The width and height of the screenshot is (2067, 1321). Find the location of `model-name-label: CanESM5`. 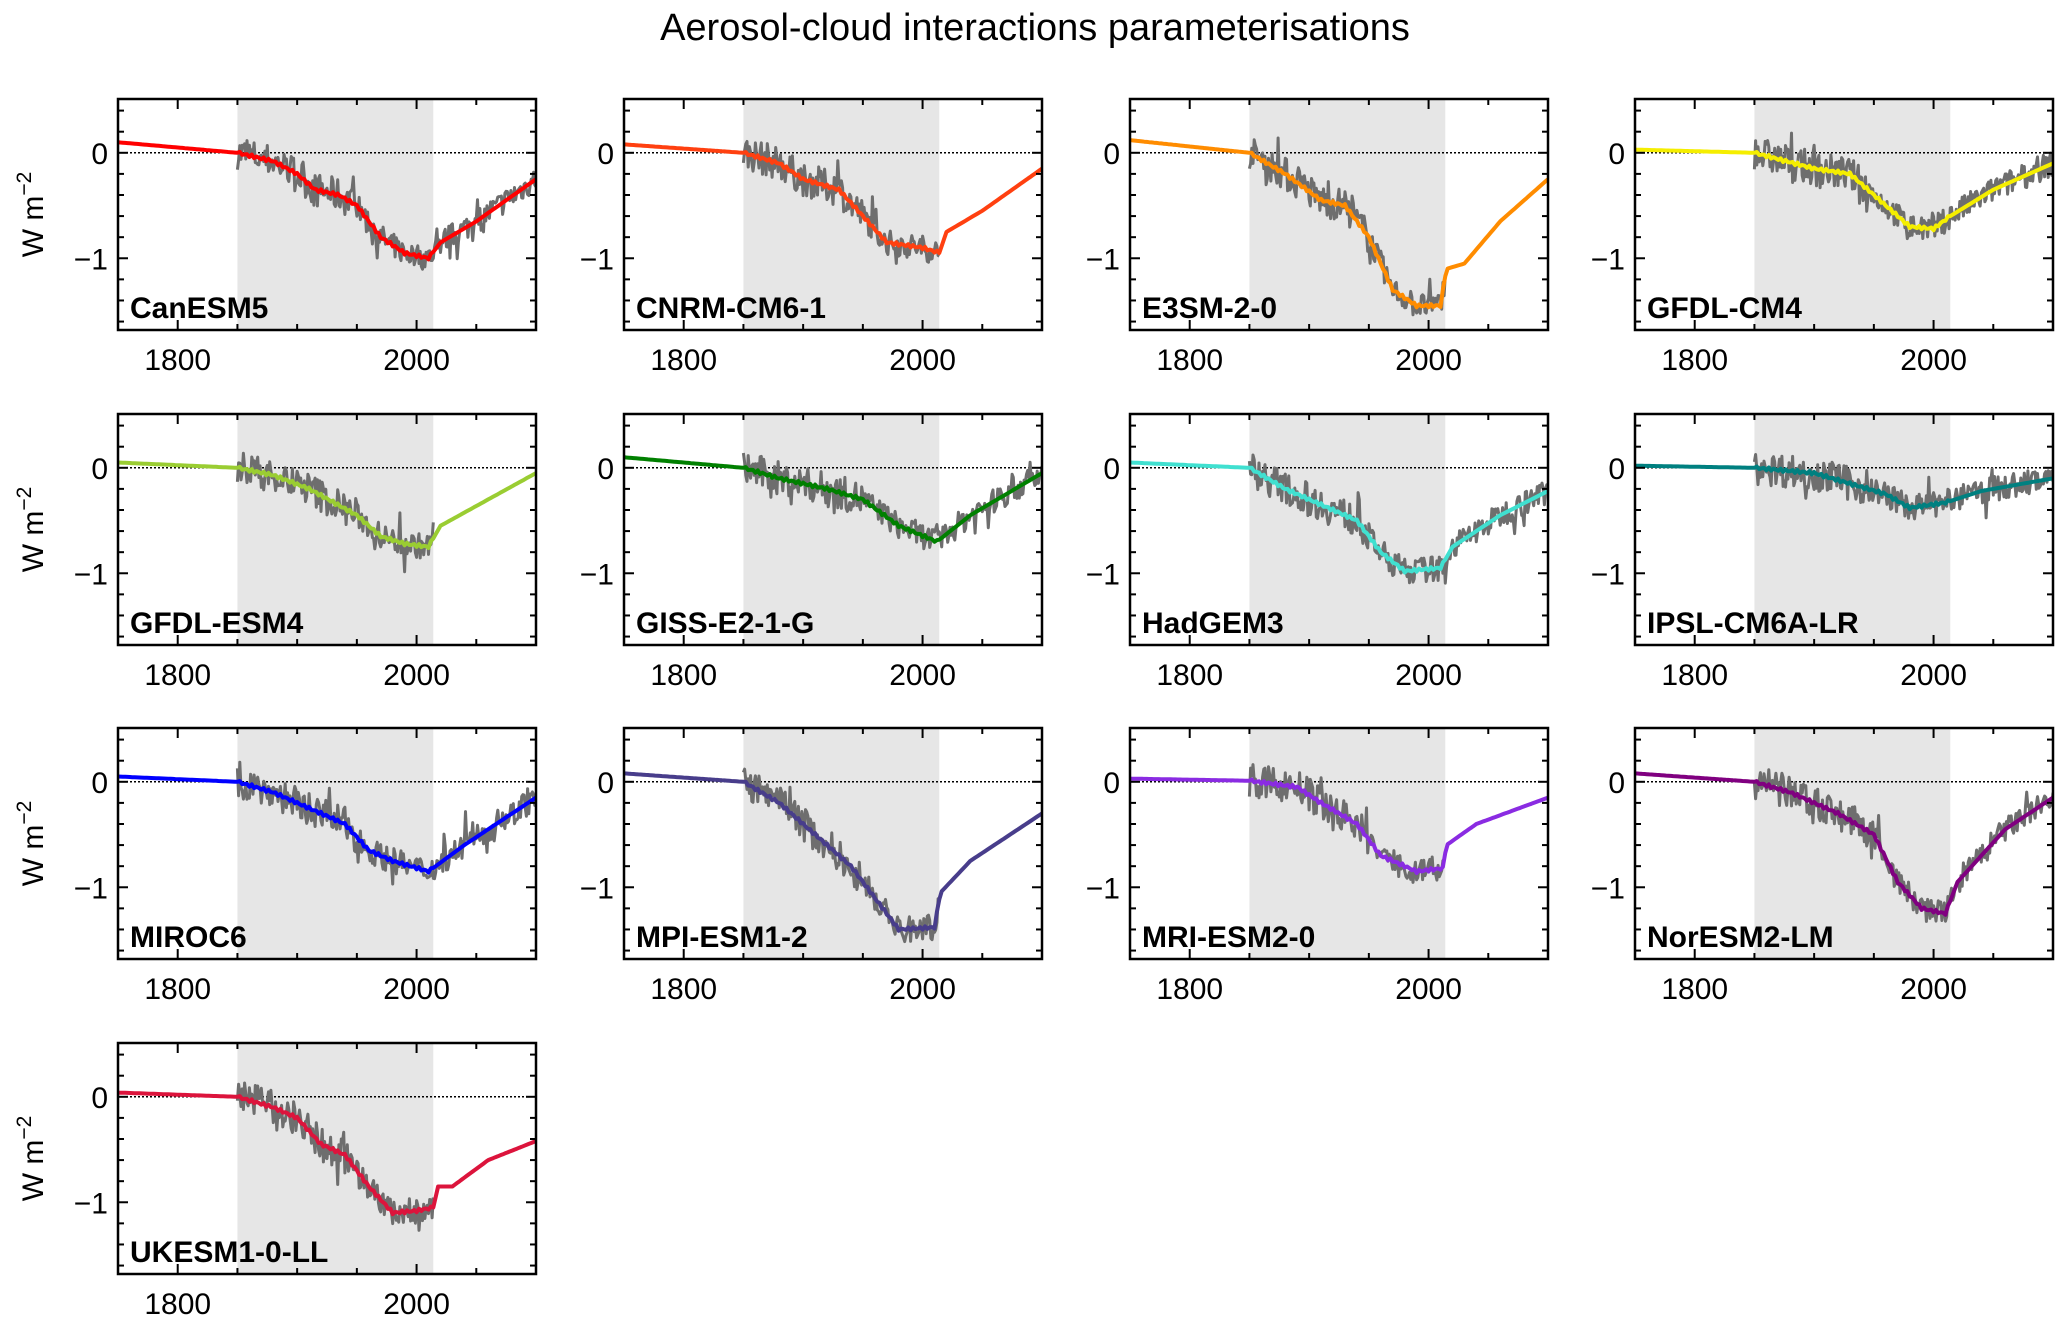

model-name-label: CanESM5 is located at coordinates (199, 308).